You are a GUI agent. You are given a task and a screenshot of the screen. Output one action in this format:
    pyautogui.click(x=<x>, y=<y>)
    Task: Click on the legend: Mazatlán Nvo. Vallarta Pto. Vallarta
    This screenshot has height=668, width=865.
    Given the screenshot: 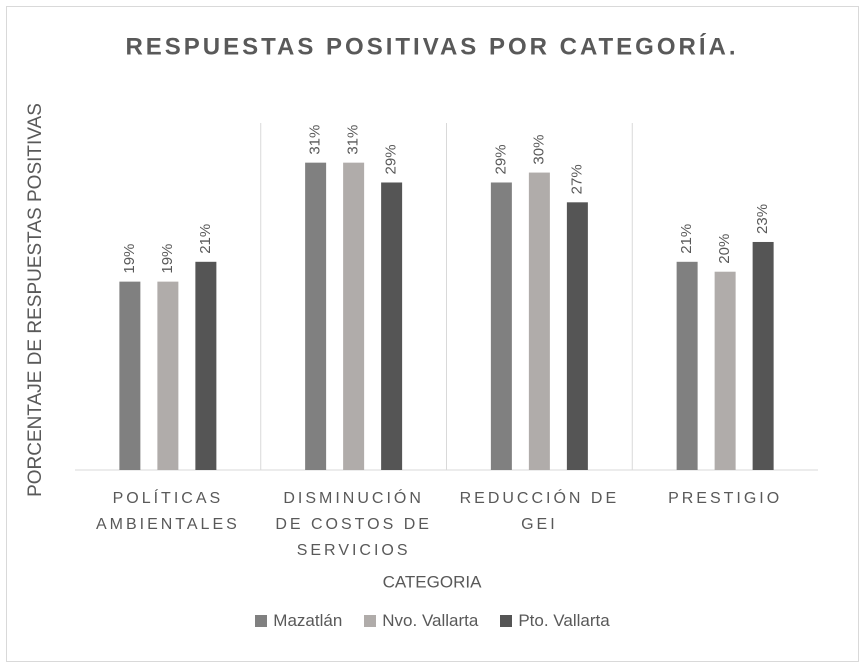 What is the action you would take?
    pyautogui.click(x=432, y=621)
    